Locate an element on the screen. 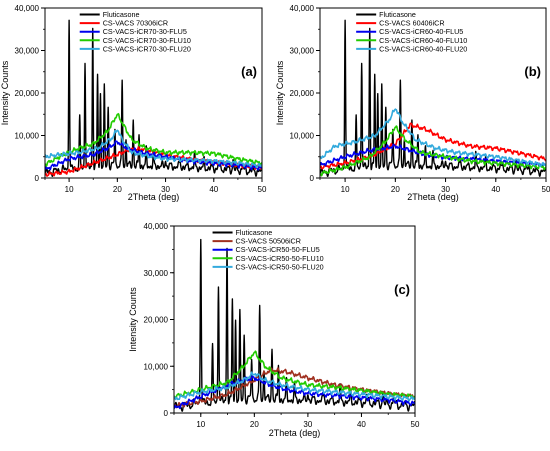 Image resolution: width=550 pixels, height=451 pixels. panel-label: (b) is located at coordinates (532, 71).